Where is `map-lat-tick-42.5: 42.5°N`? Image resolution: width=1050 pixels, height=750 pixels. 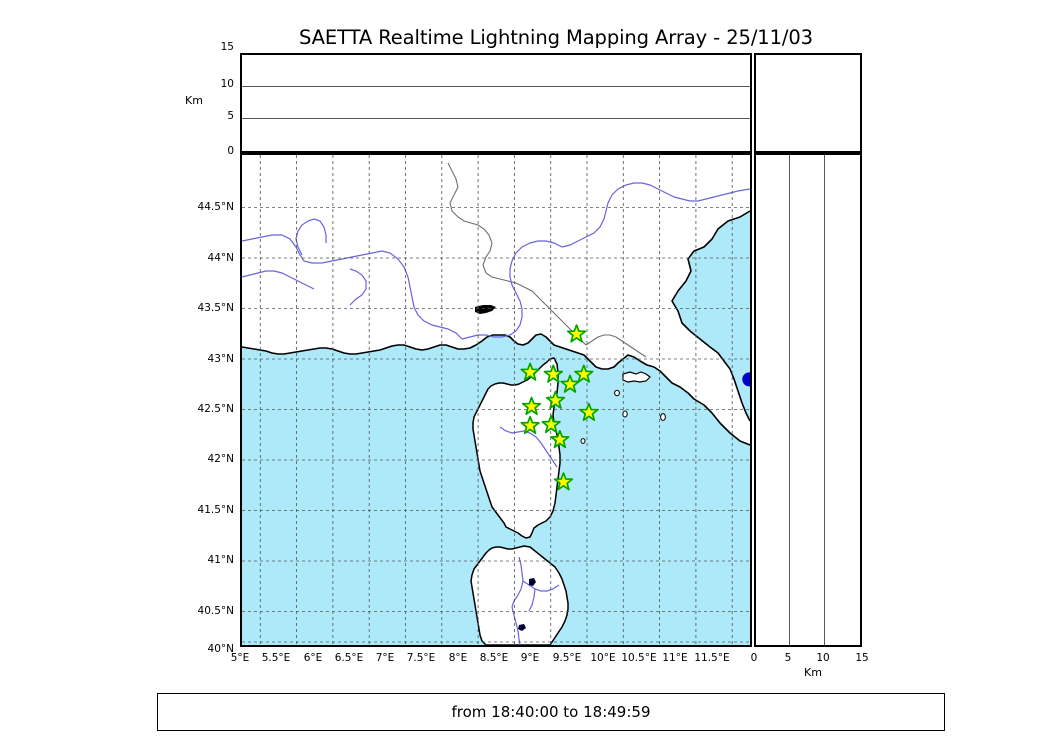 map-lat-tick-42.5: 42.5°N is located at coordinates (215, 409).